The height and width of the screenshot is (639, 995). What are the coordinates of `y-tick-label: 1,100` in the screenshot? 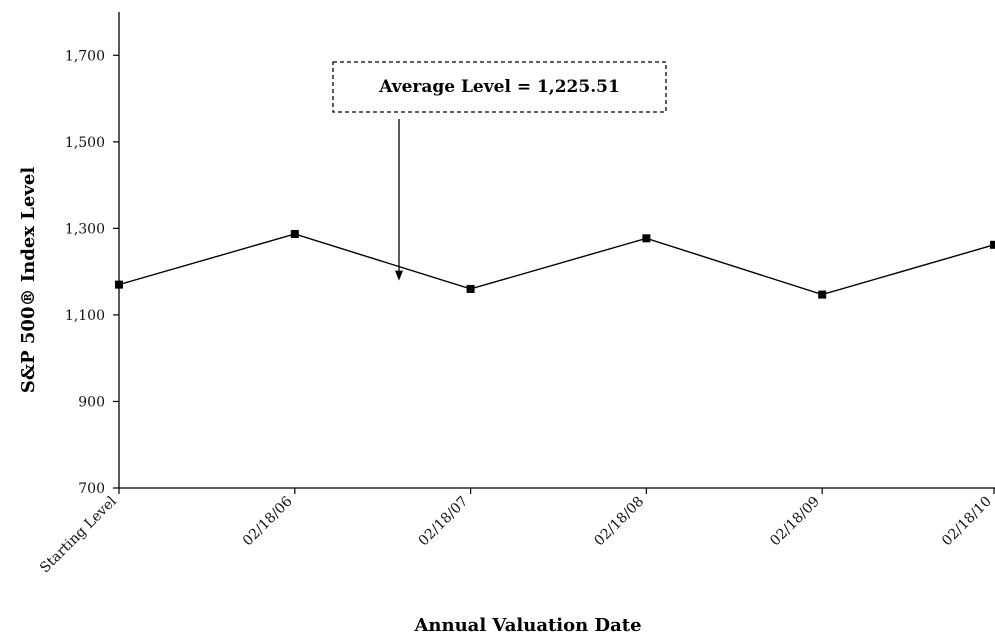 It's located at (85, 316).